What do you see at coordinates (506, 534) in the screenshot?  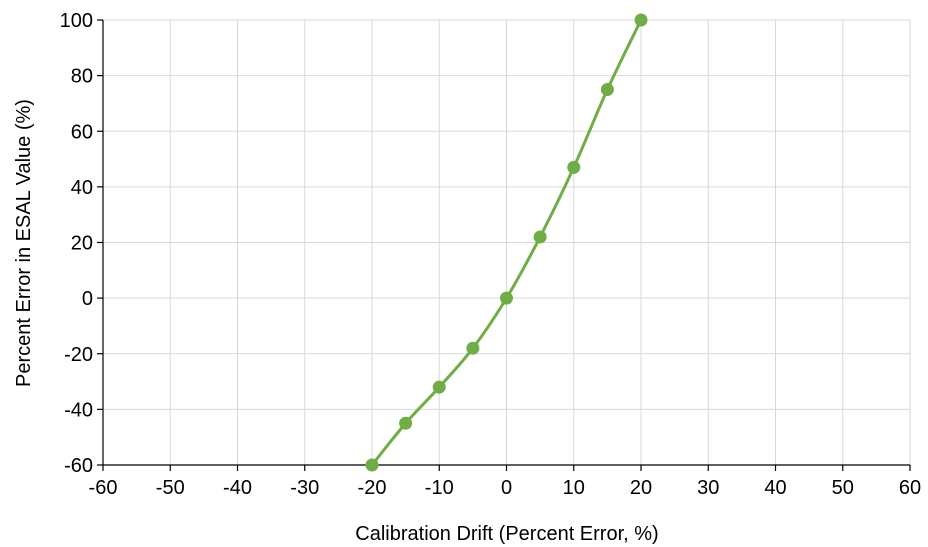 I see `x-axis-title: Calibration Drift (Percent Error, %)` at bounding box center [506, 534].